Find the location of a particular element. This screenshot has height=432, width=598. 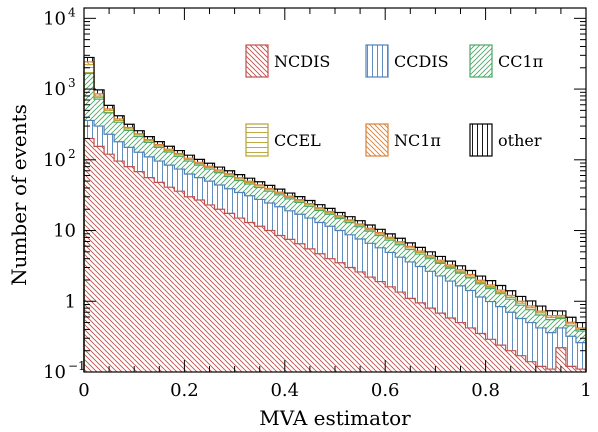

legend-entry-ncdis: NCDIS is located at coordinates (287, 61).